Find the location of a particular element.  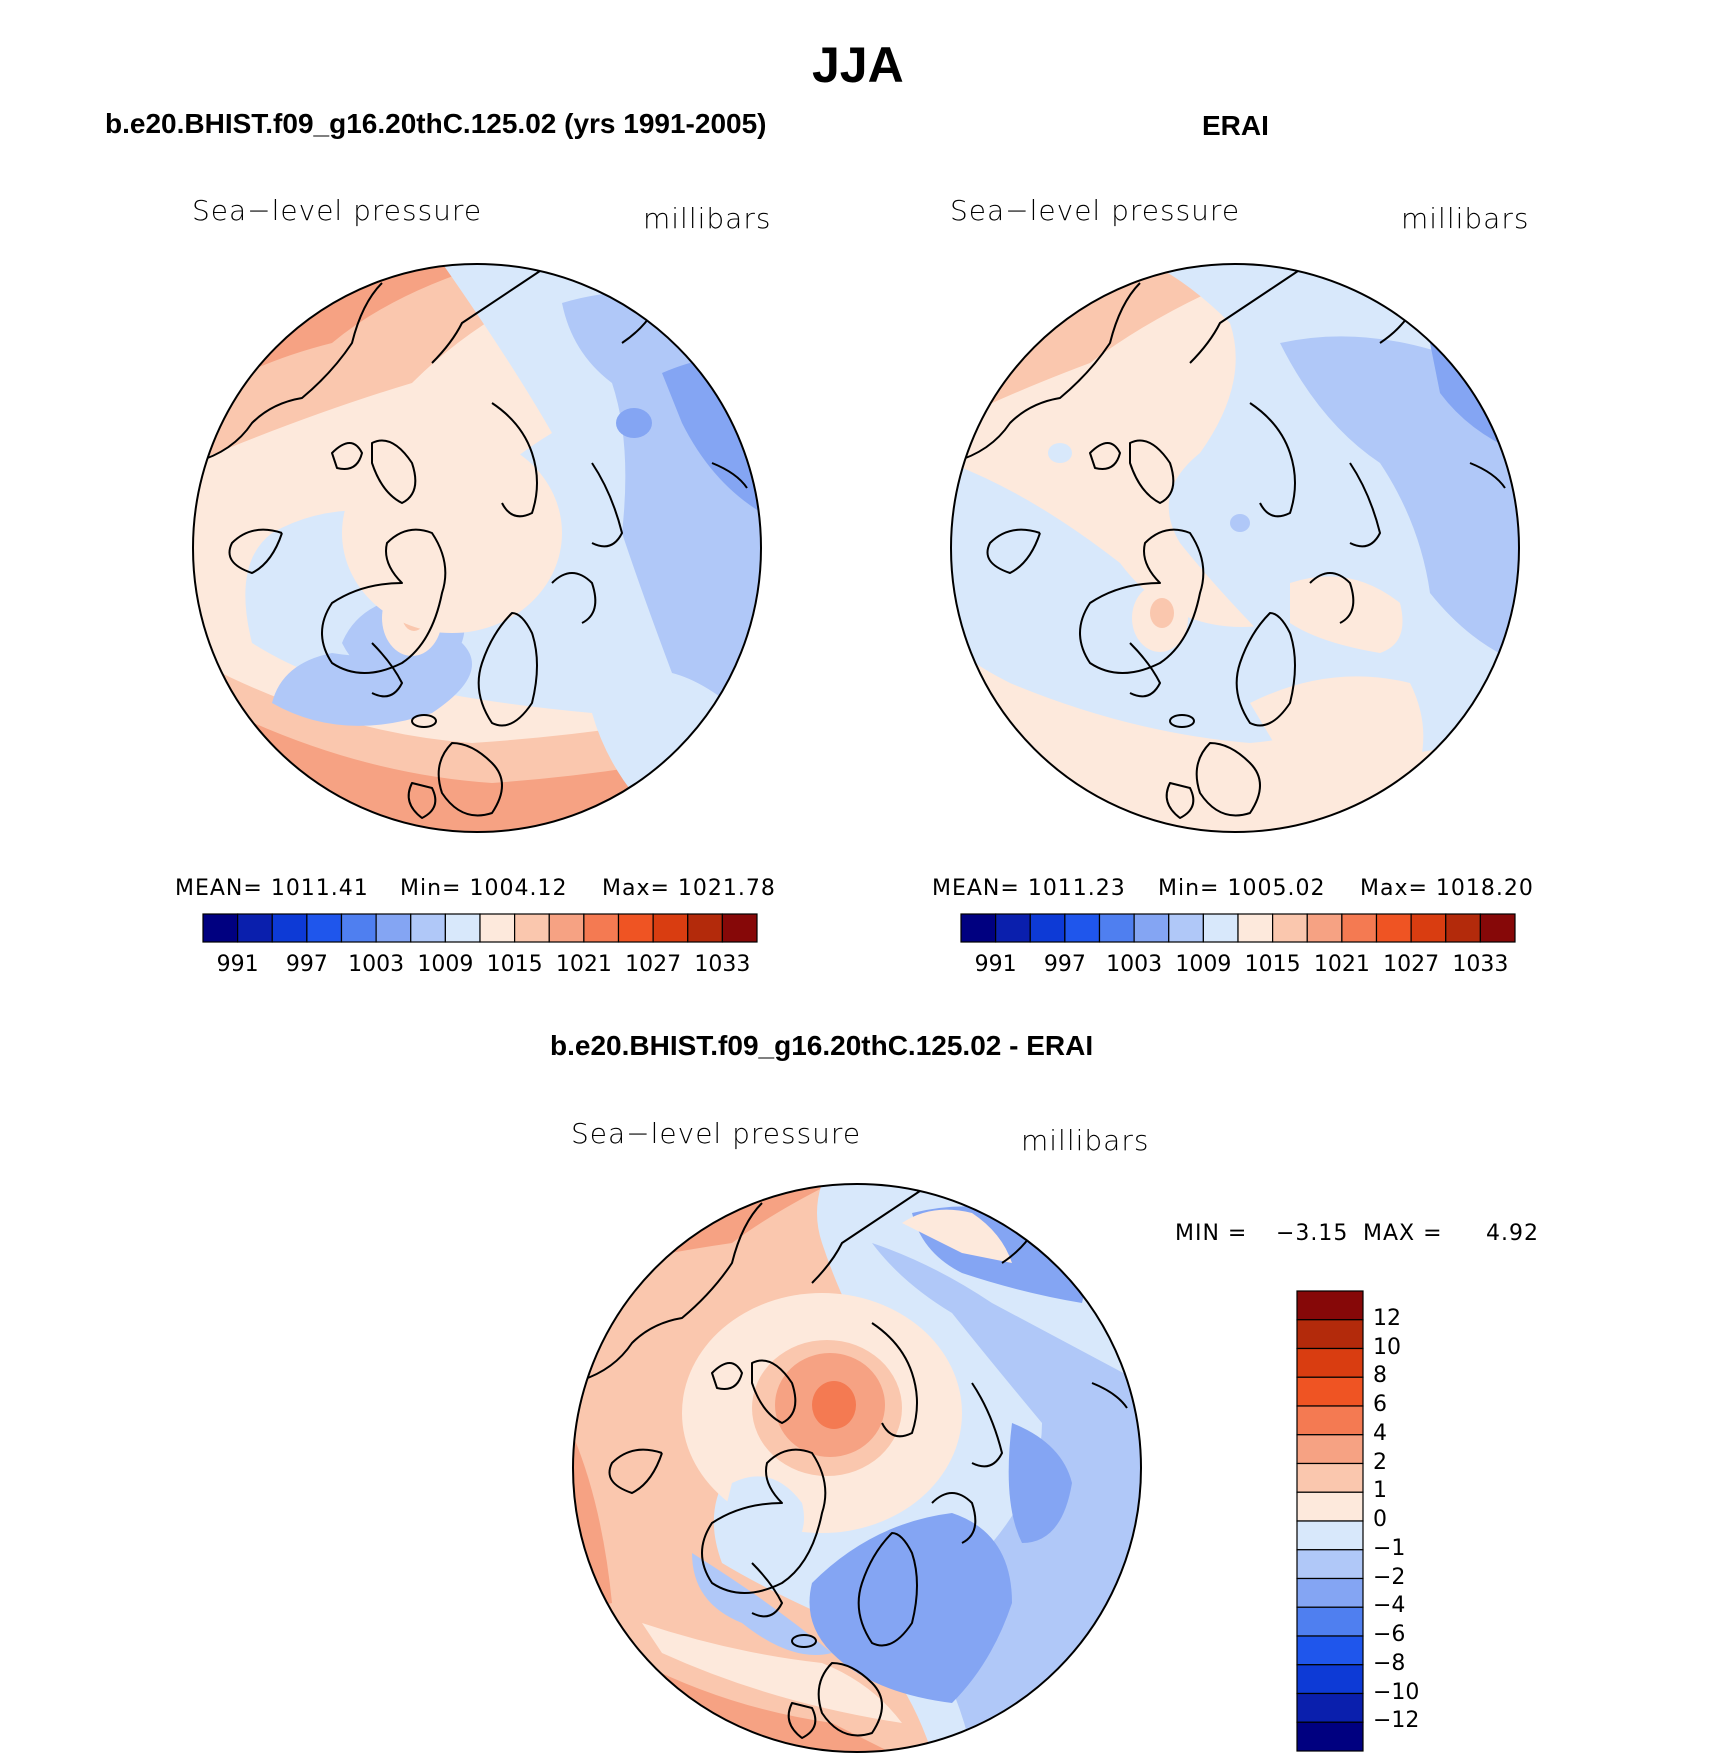

panel-3-colorbar is located at coordinates (1330, 1521).